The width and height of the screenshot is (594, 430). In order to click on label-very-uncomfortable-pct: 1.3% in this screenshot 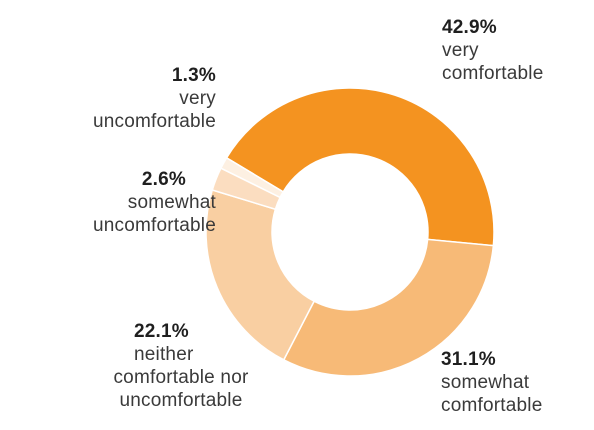, I will do `click(193, 75)`.